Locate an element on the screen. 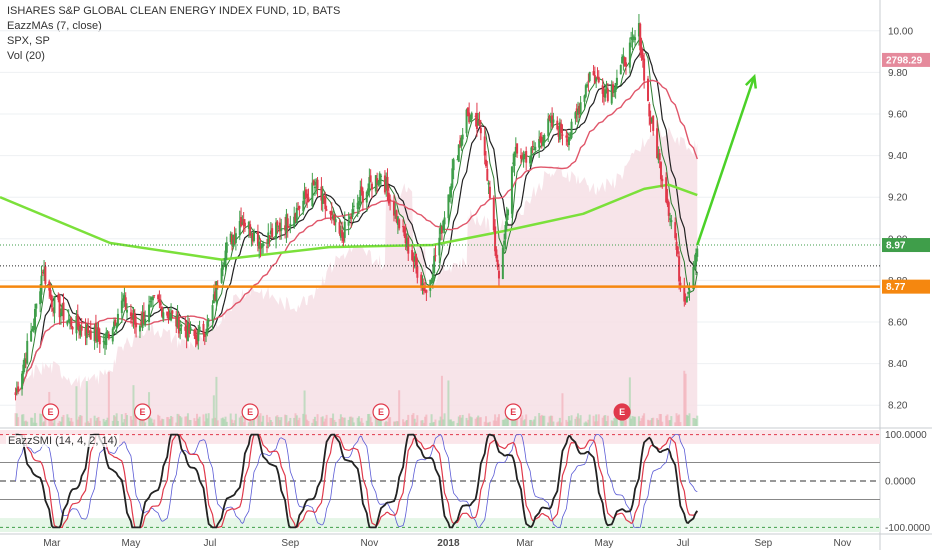 Image resolution: width=932 pixels, height=550 pixels. time-axis: Mar May Jul Sep Nov 2018 Mar May Jul Sep Nov is located at coordinates (447, 543).